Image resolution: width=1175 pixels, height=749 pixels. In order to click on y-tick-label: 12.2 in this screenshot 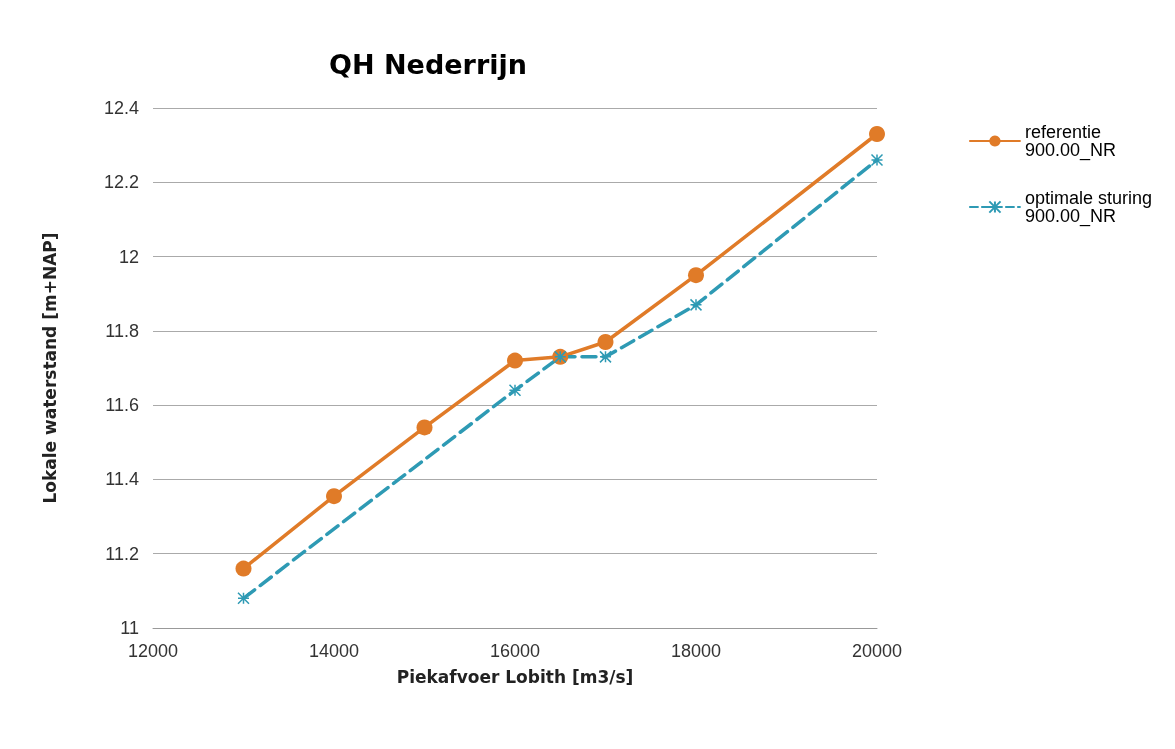, I will do `click(121, 182)`.